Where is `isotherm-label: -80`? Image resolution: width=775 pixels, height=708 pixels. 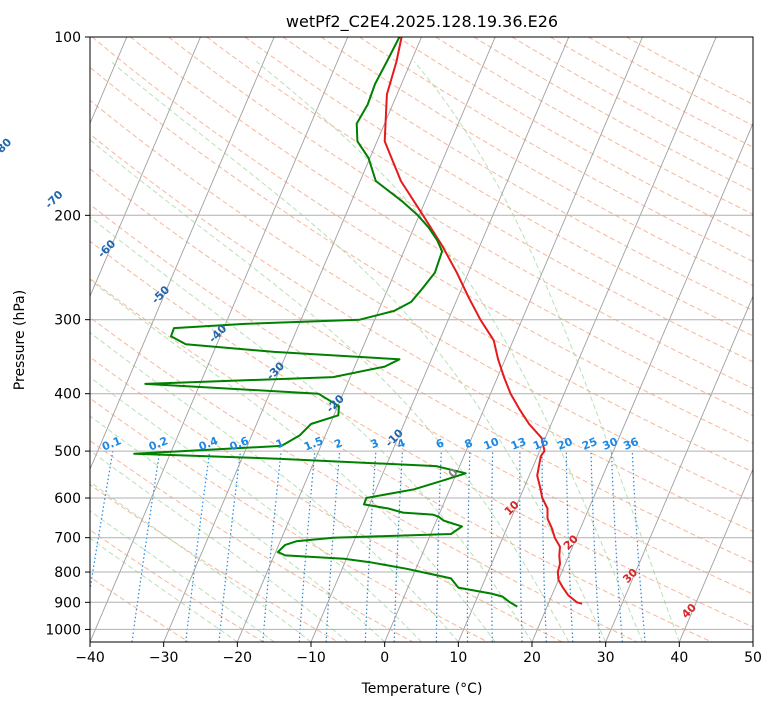 isotherm-label: -80 is located at coordinates (7, 146).